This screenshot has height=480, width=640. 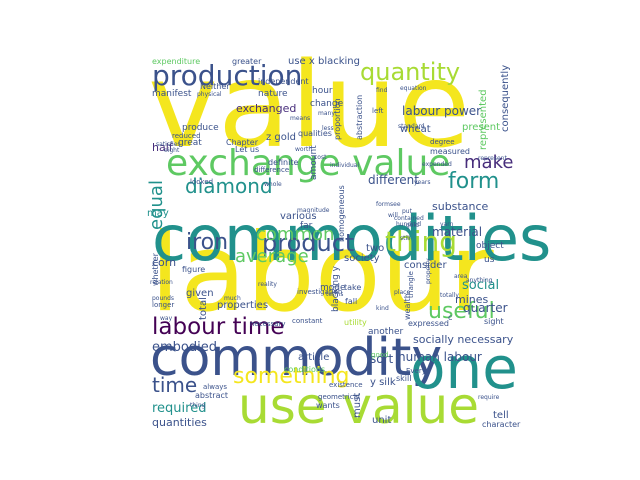 I want to click on word-y-silk: y silk, so click(x=383, y=382).